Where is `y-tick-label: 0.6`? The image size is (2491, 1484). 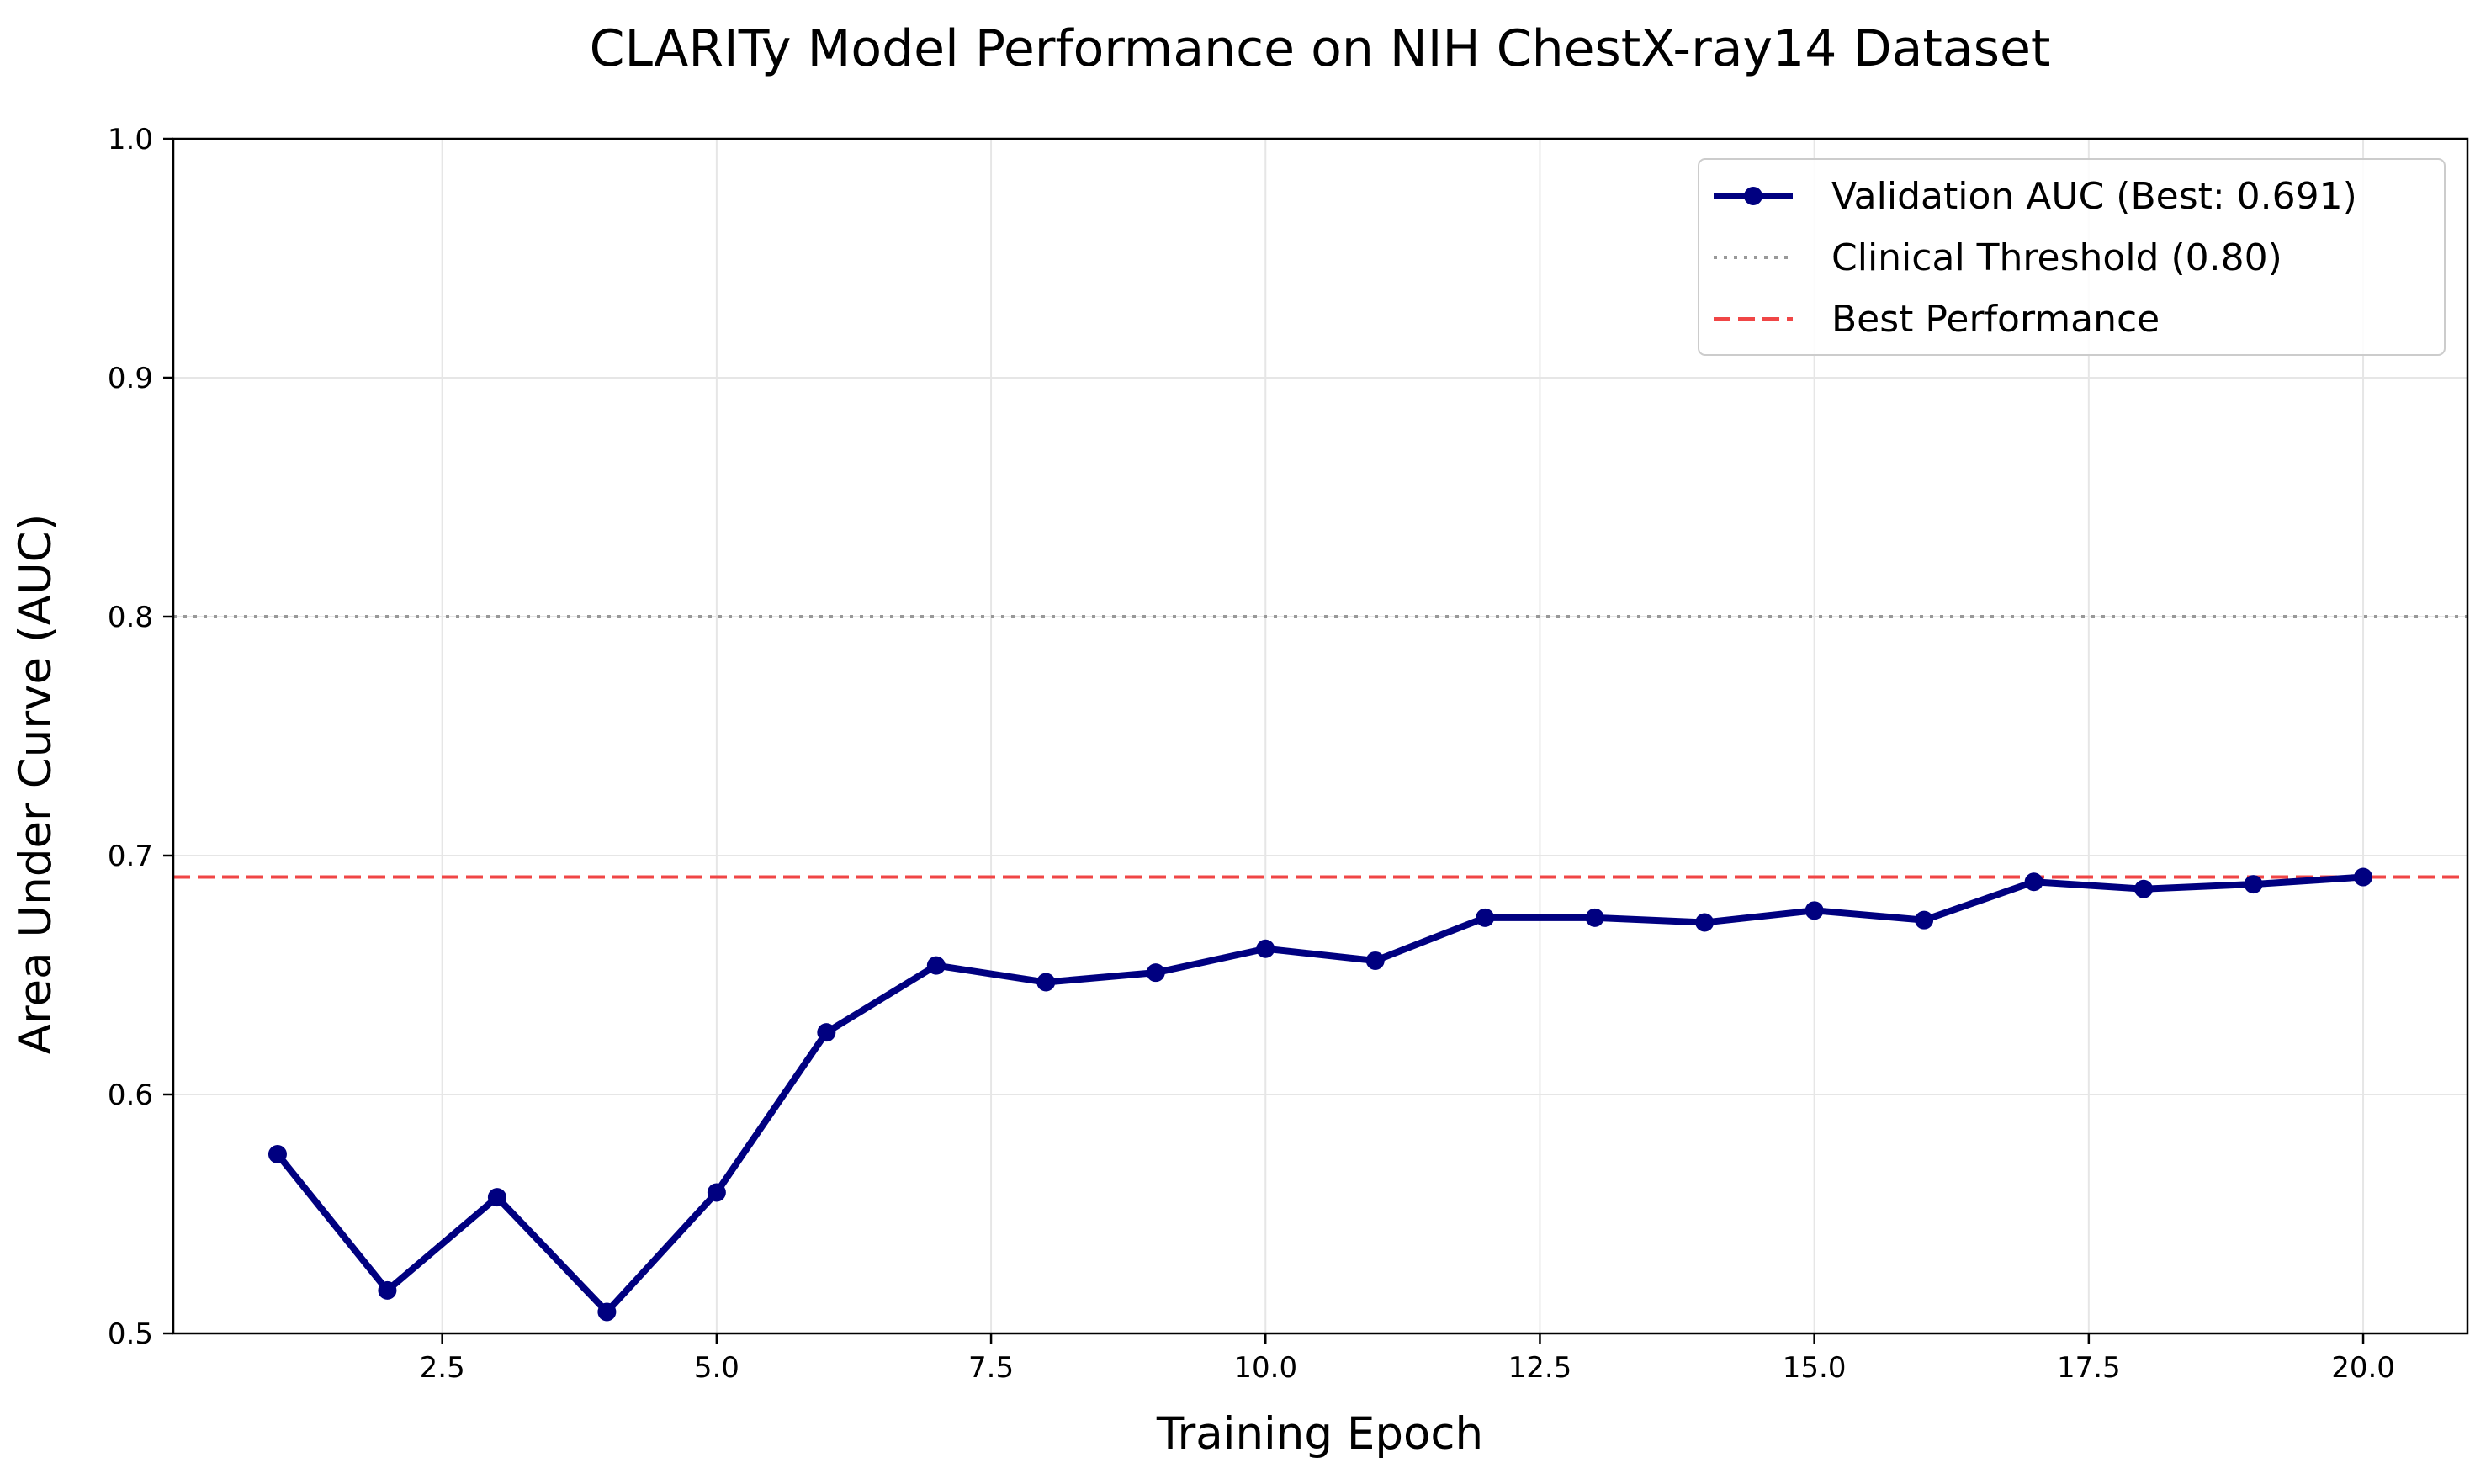
y-tick-label: 0.6 is located at coordinates (130, 1095).